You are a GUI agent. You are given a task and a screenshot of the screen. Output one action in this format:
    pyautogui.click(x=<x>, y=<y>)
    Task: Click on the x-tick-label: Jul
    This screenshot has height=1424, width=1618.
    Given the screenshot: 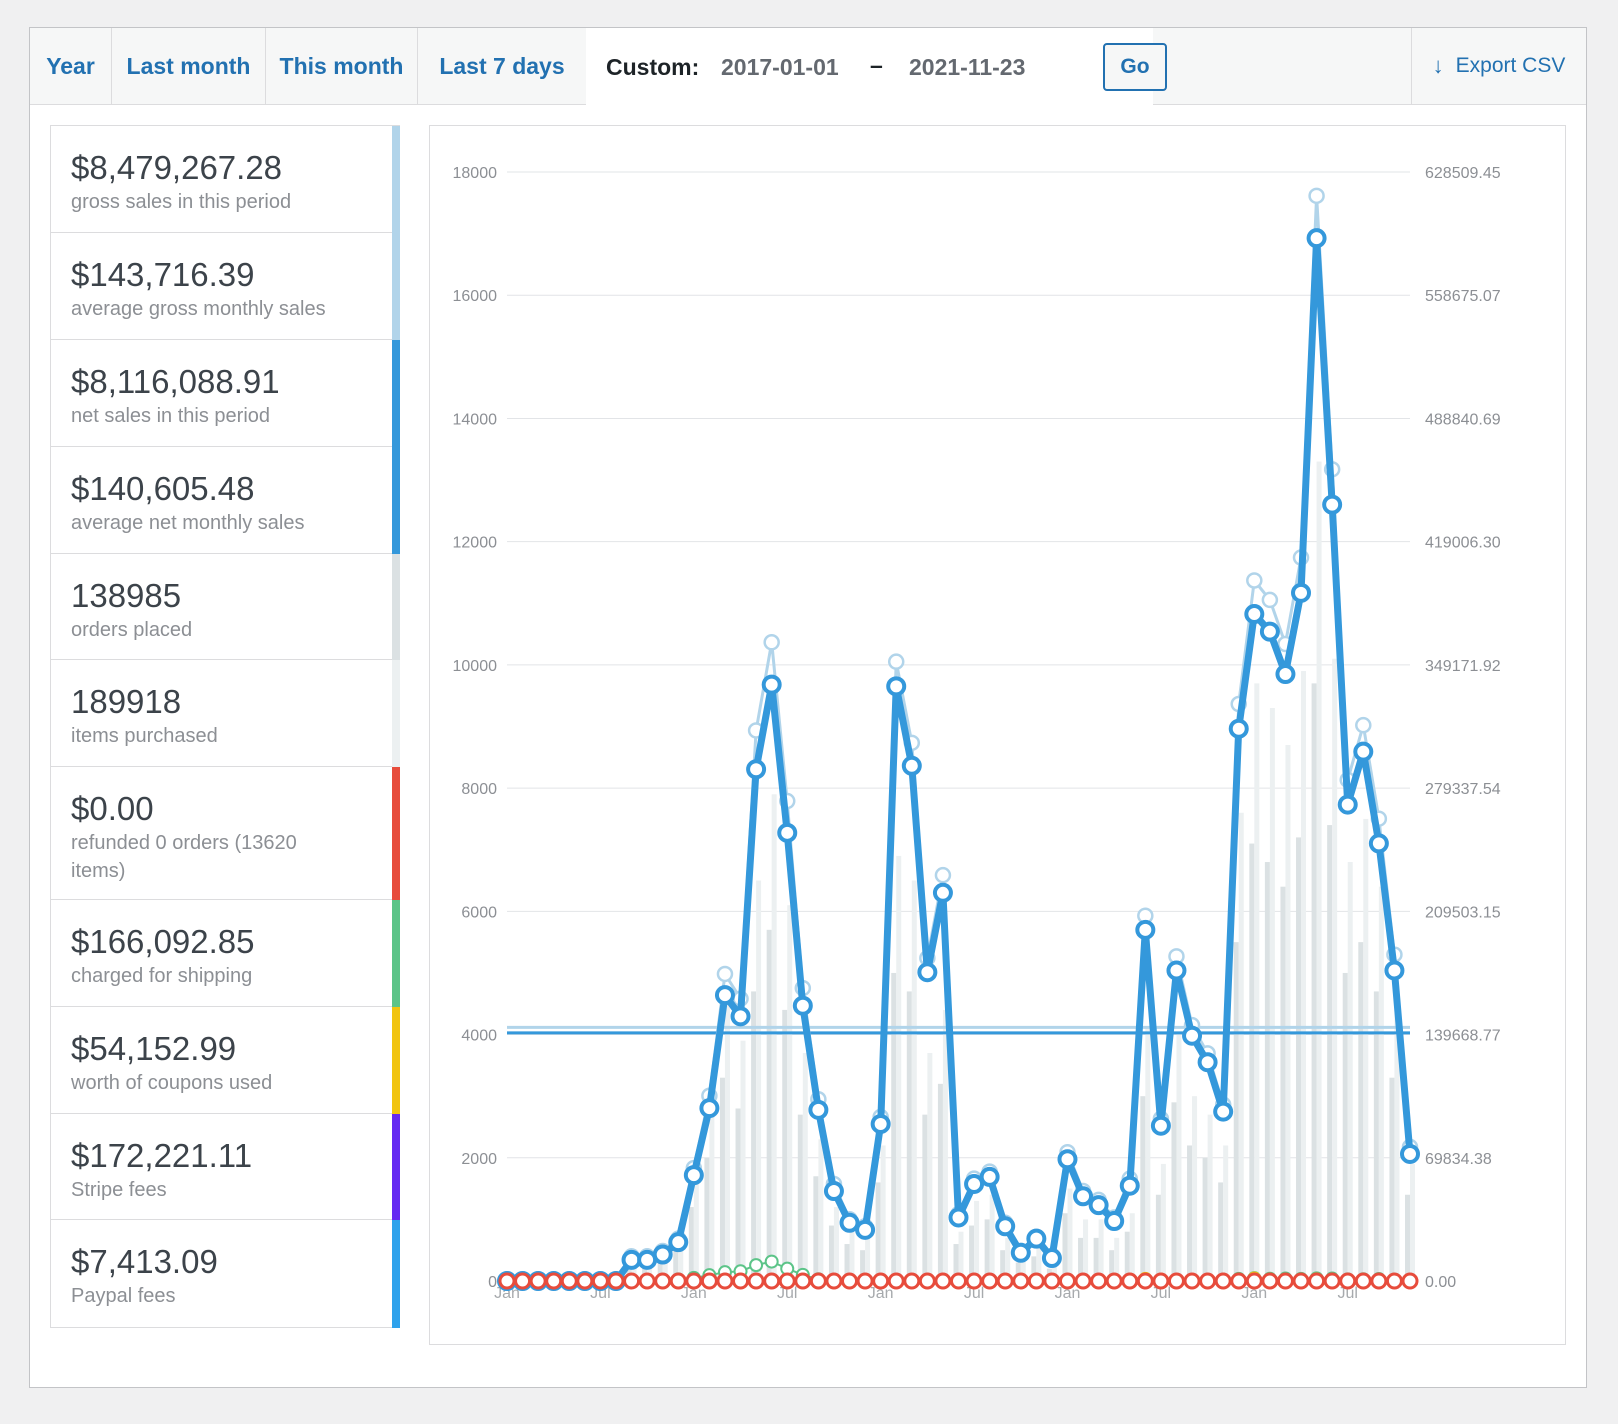 What is the action you would take?
    pyautogui.click(x=974, y=1293)
    